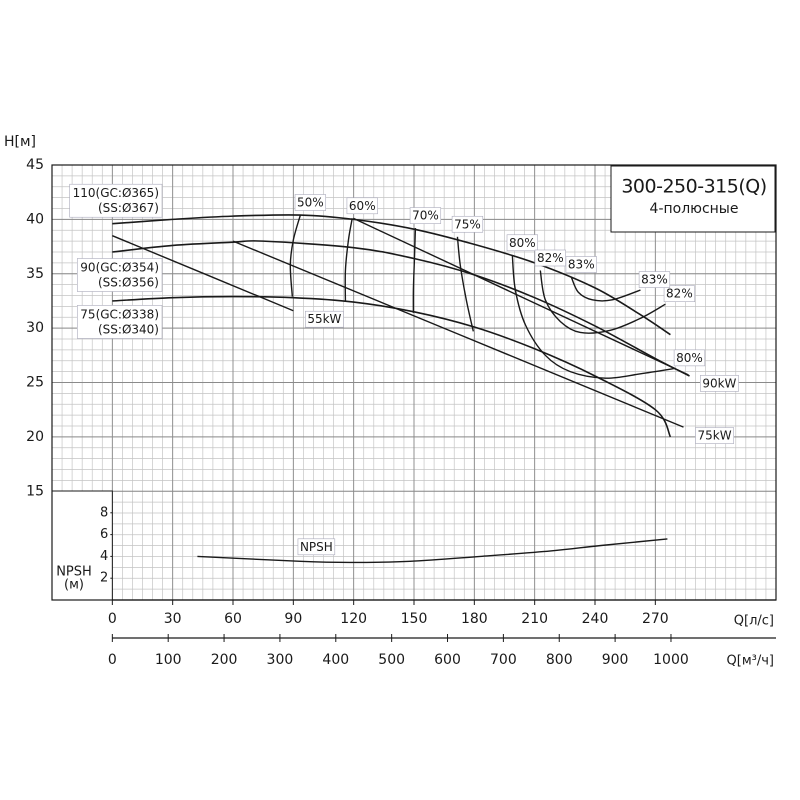 Image resolution: width=800 pixels, height=800 pixels. Describe the element at coordinates (353, 619) in the screenshot. I see `x-tick-label: 120` at that location.